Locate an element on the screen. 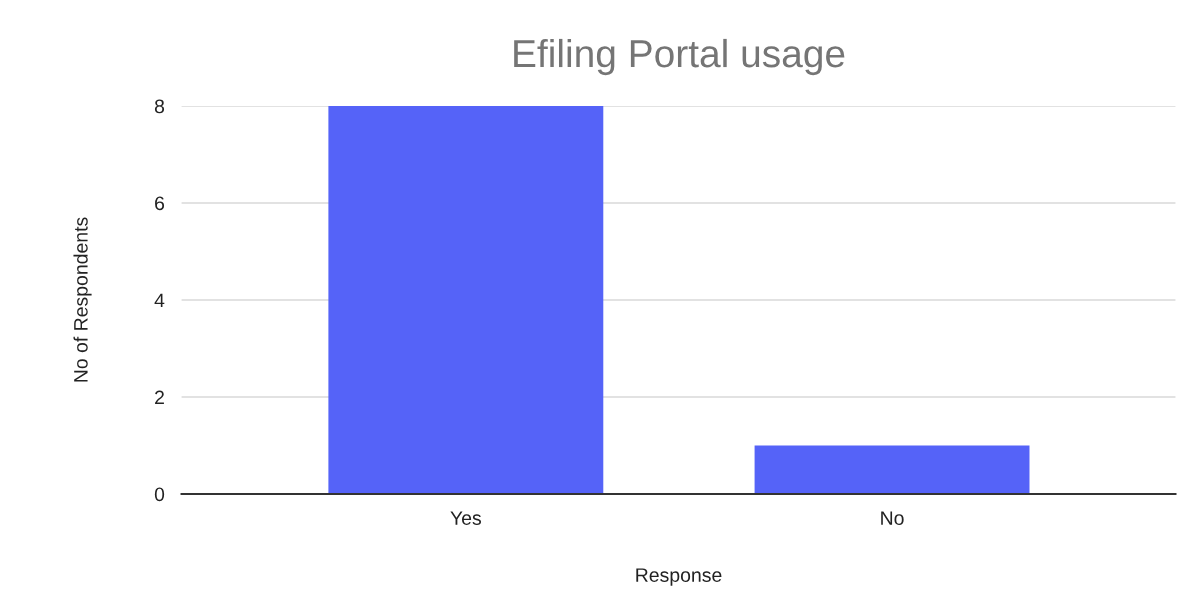 The width and height of the screenshot is (1179, 597). y-axis-title: No of Respondents is located at coordinates (82, 299).